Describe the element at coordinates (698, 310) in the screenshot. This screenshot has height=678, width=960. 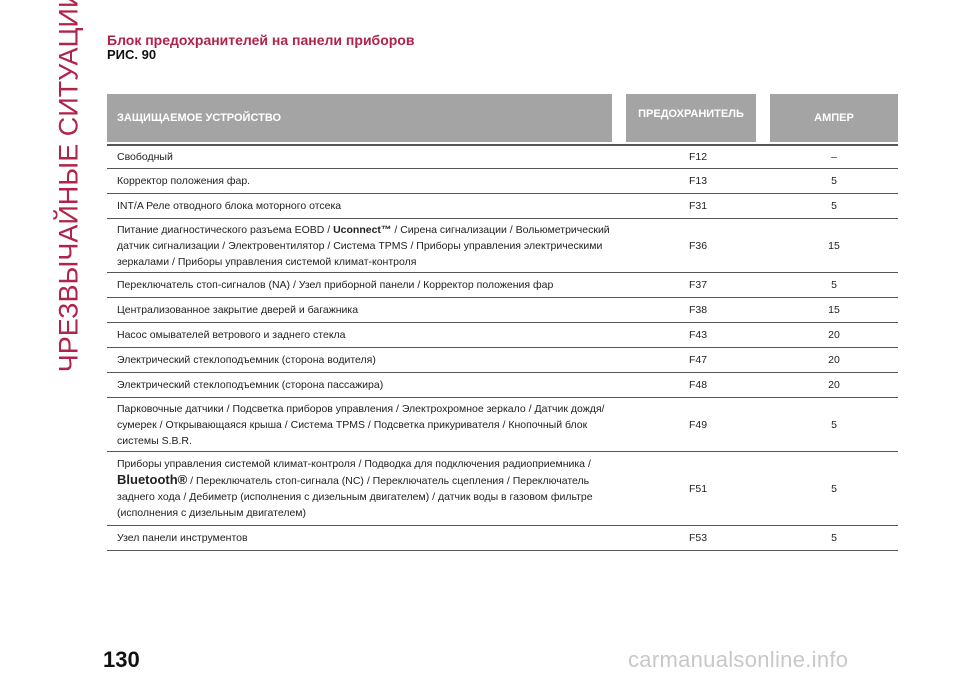
I see `fuse-cell: F38` at that location.